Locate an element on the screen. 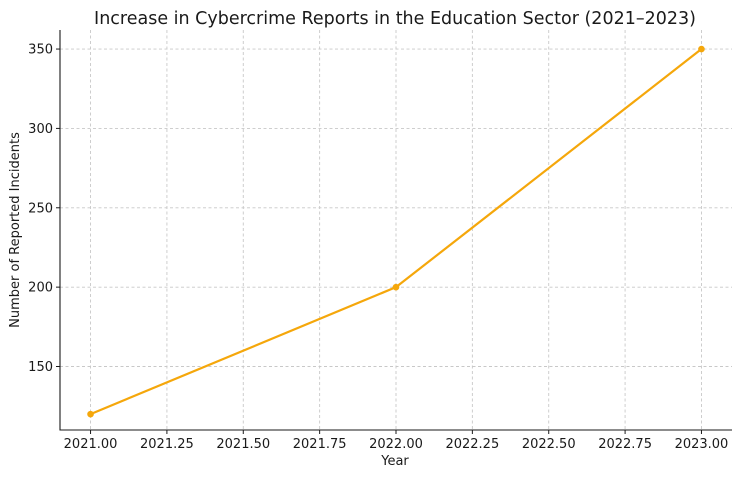 The width and height of the screenshot is (740, 477). y-tick-label: 250 is located at coordinates (40, 208).